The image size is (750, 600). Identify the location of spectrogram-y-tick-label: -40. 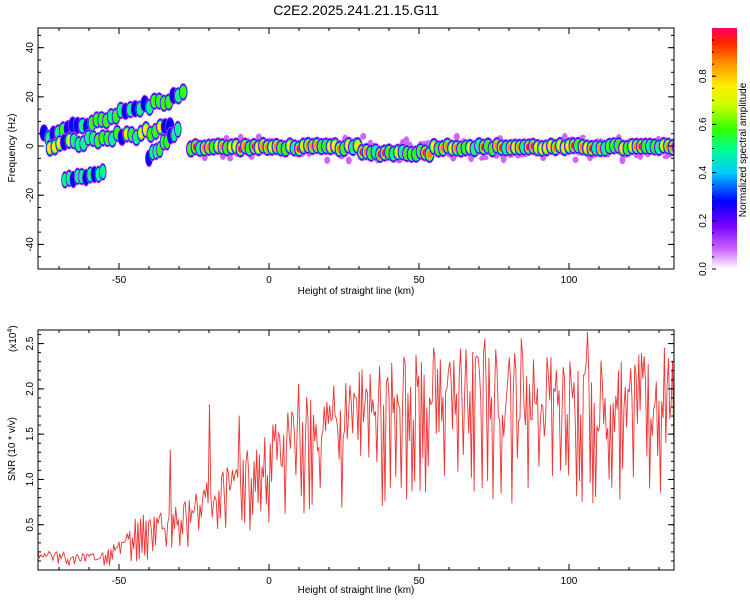
(30, 244).